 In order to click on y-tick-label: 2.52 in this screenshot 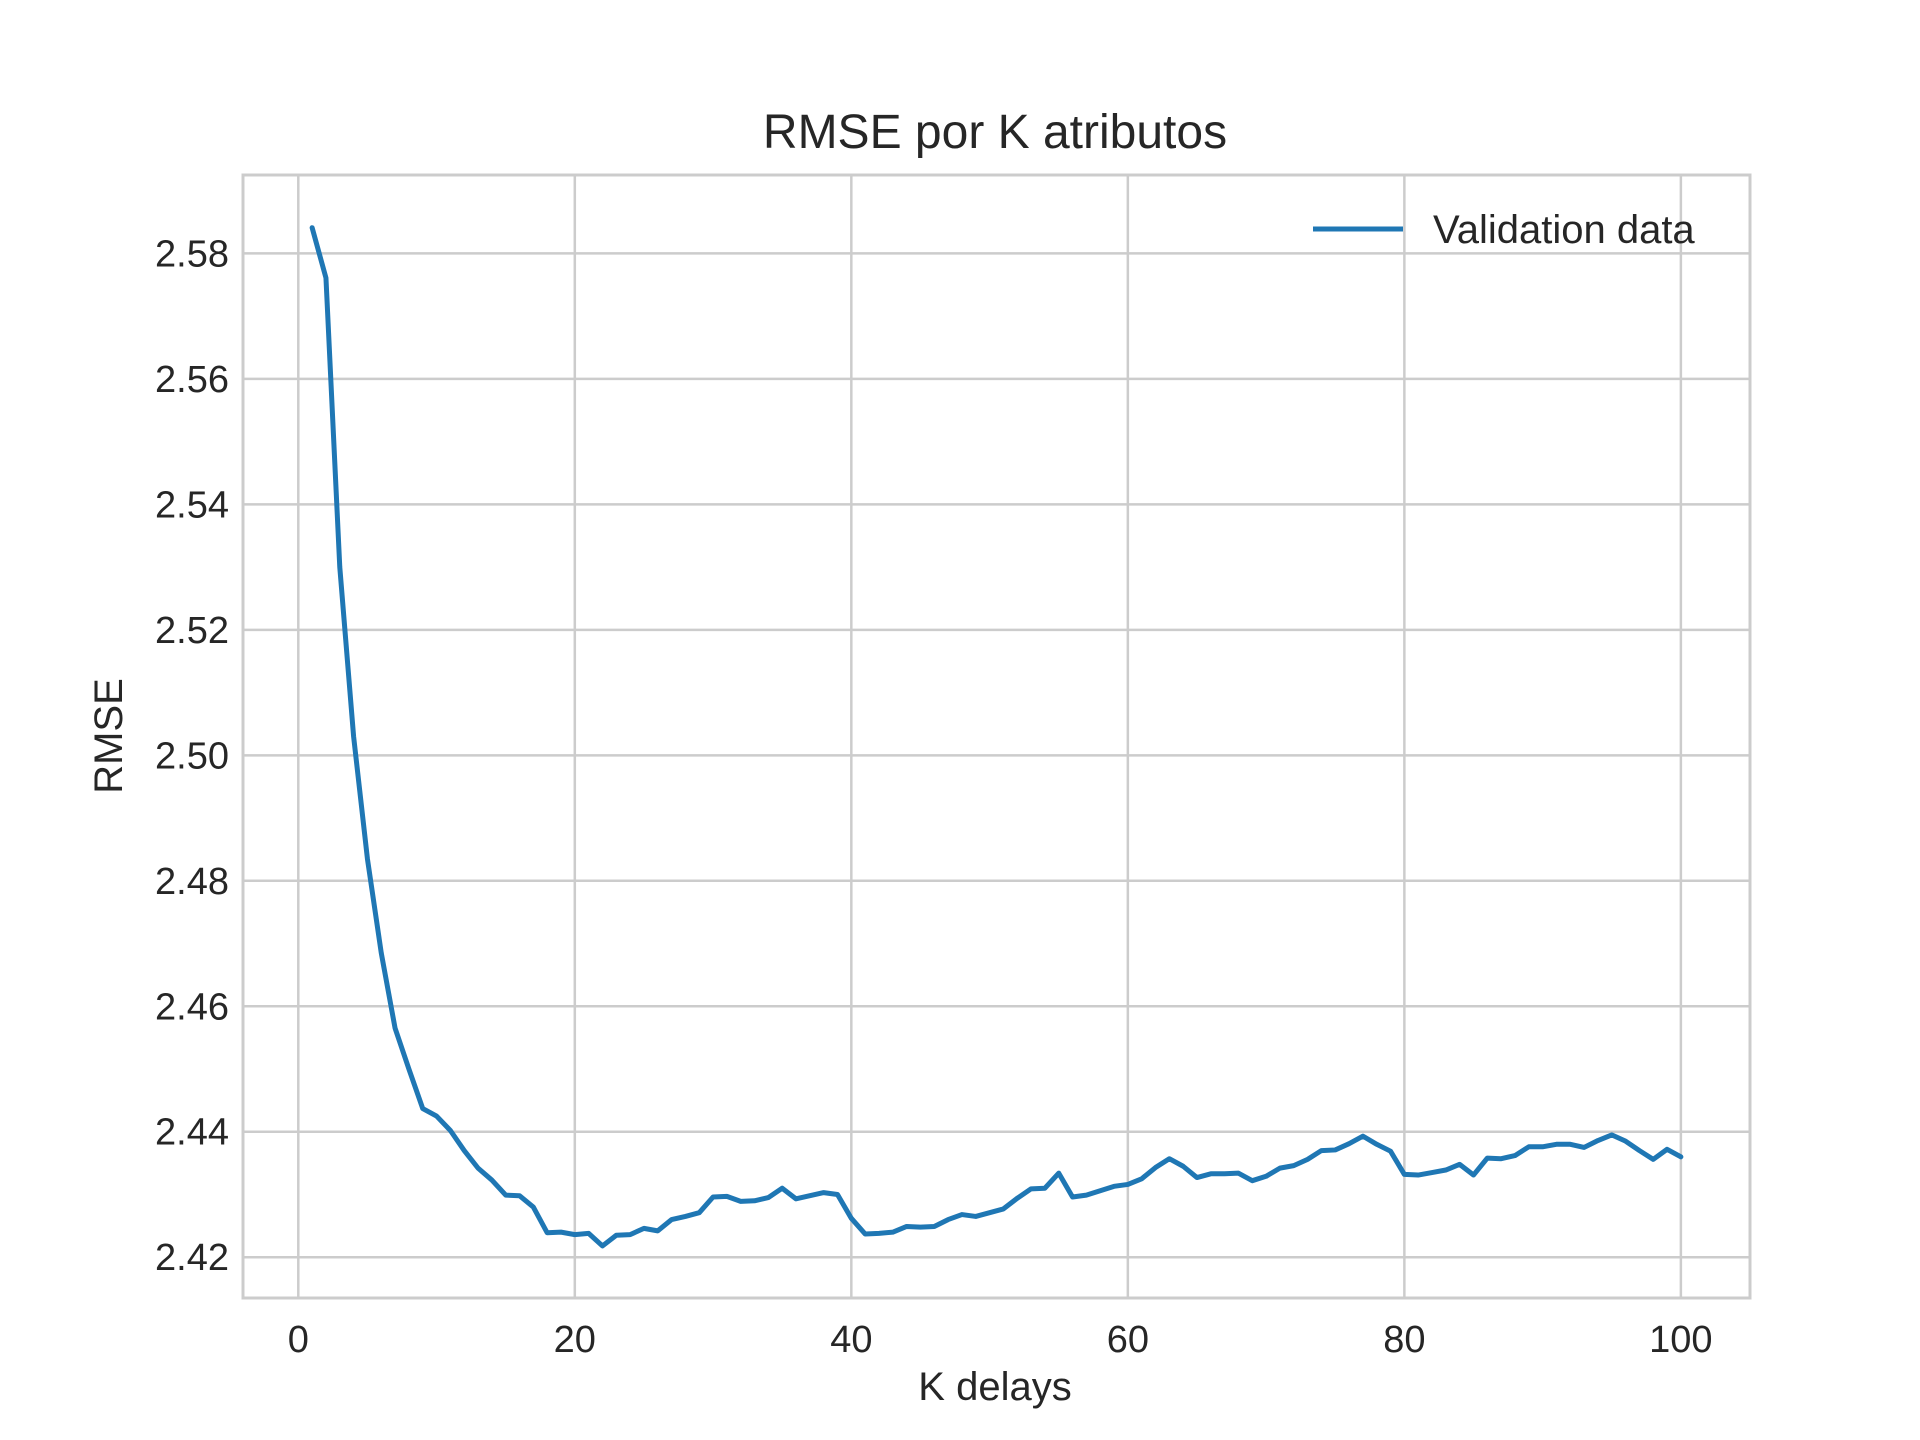, I will do `click(192, 631)`.